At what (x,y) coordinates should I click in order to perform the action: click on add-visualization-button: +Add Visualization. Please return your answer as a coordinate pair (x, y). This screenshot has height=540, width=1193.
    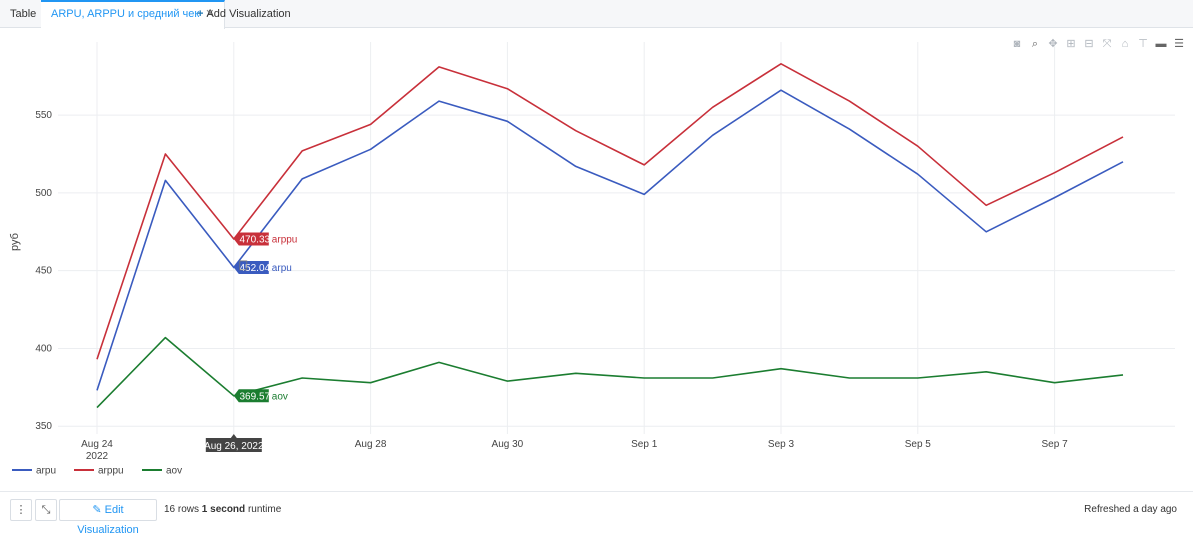
    Looking at the image, I should click on (244, 14).